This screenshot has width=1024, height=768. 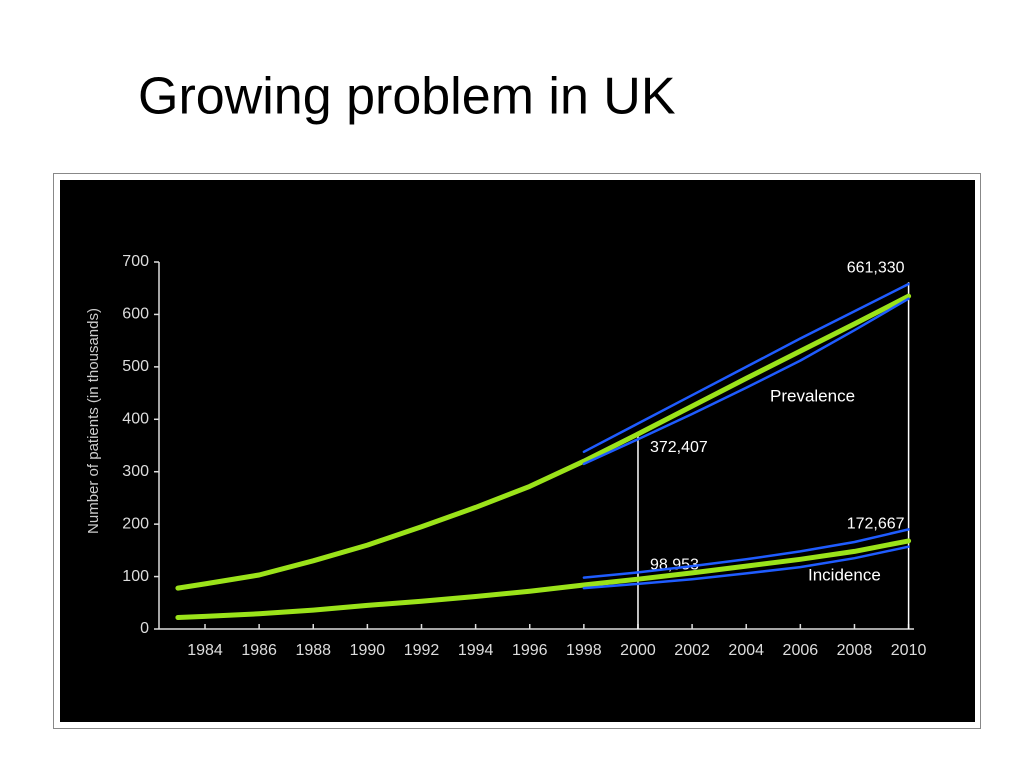 I want to click on y-tick-label: 300, so click(x=135, y=471).